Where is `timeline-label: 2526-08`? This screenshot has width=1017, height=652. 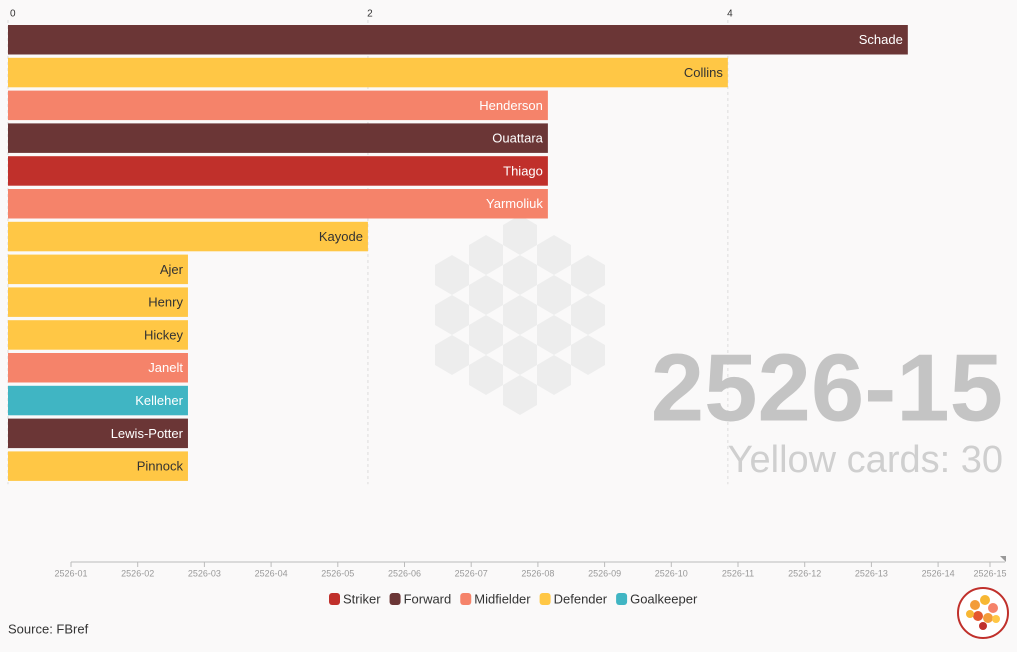 timeline-label: 2526-08 is located at coordinates (537, 573).